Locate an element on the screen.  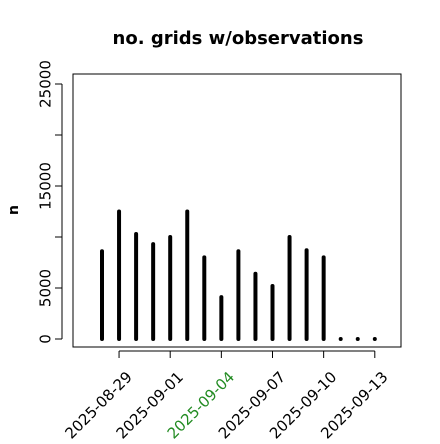
y-tick-label-25000: 25000 is located at coordinates (46, 84).